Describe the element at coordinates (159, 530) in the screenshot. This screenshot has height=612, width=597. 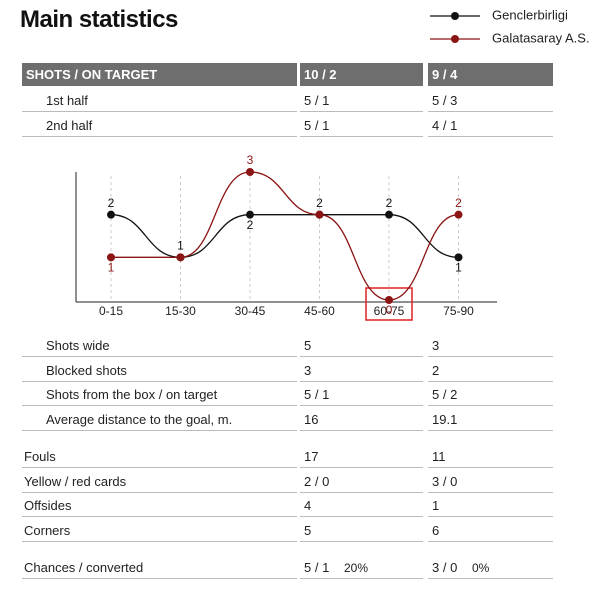
I see `table-cell: Corners` at that location.